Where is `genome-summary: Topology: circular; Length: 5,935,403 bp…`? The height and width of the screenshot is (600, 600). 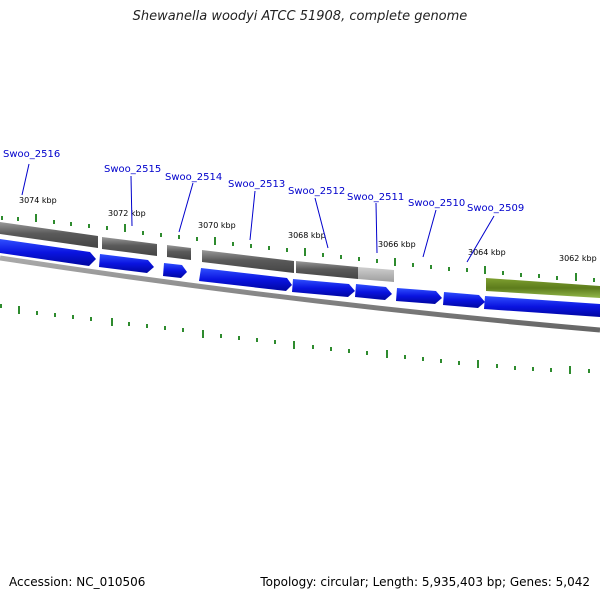
genome-summary: Topology: circular; Length: 5,935,403 bp… is located at coordinates (425, 582).